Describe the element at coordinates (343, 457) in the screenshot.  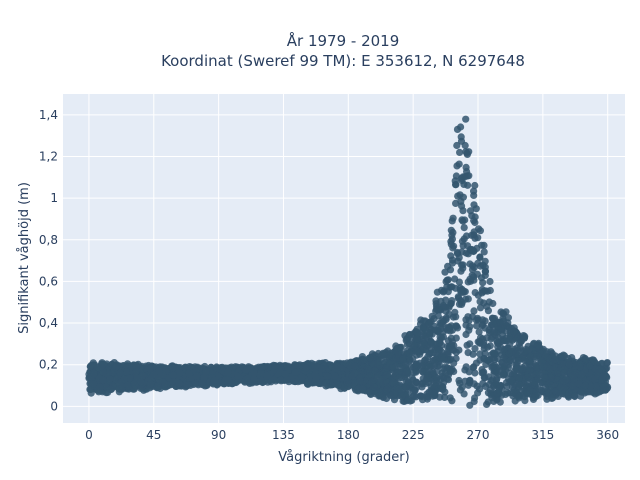
I see `x-axis-title: Vågriktning (grader)` at that location.